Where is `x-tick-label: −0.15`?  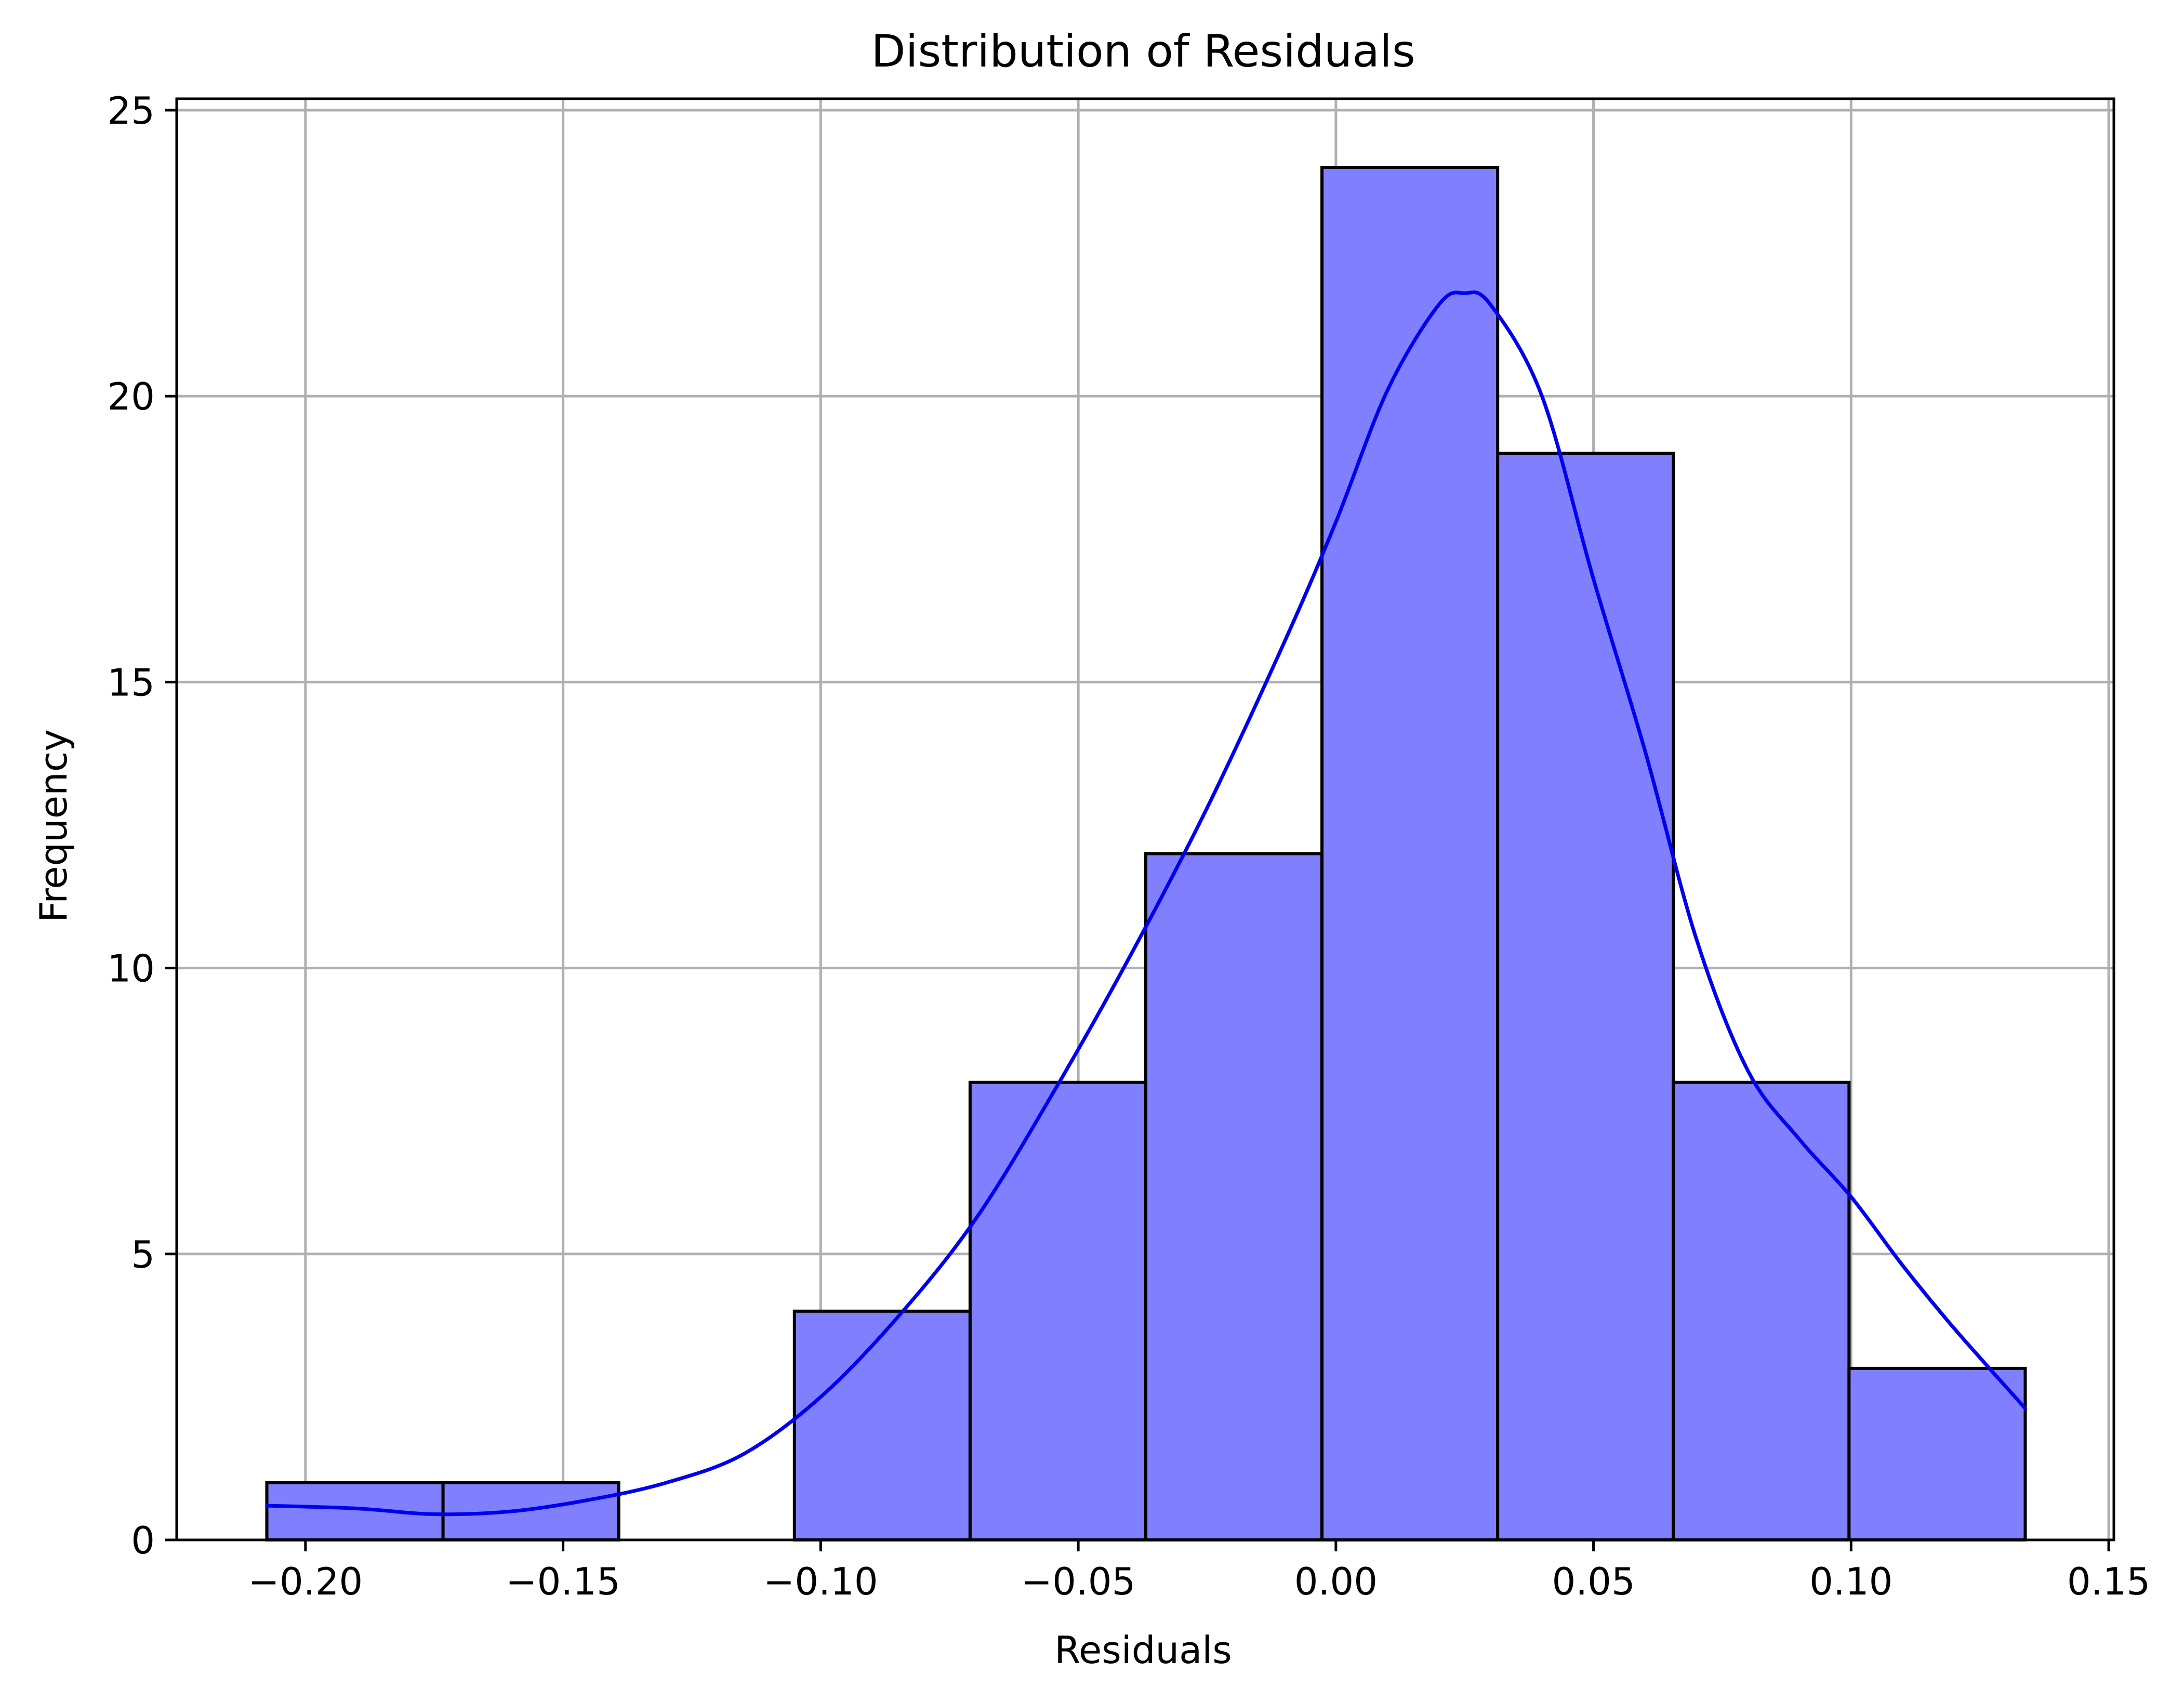 x-tick-label: −0.15 is located at coordinates (563, 1581).